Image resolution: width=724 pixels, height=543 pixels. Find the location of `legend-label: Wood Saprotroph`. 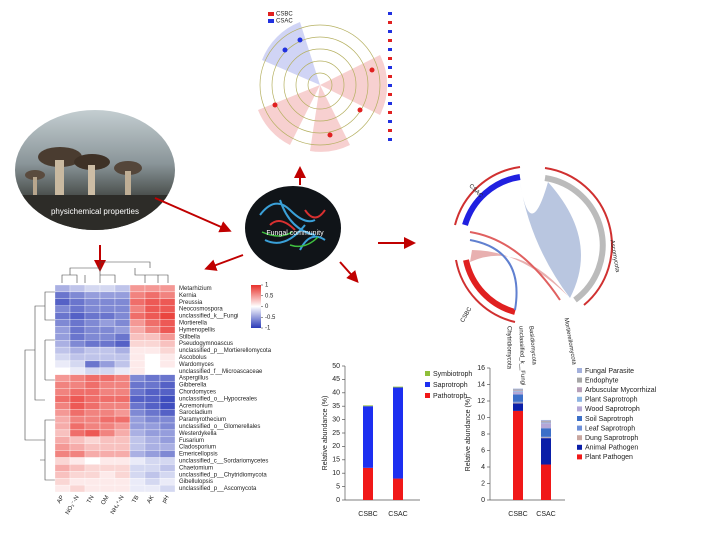

legend-label: Wood Saprotroph is located at coordinates (612, 409).